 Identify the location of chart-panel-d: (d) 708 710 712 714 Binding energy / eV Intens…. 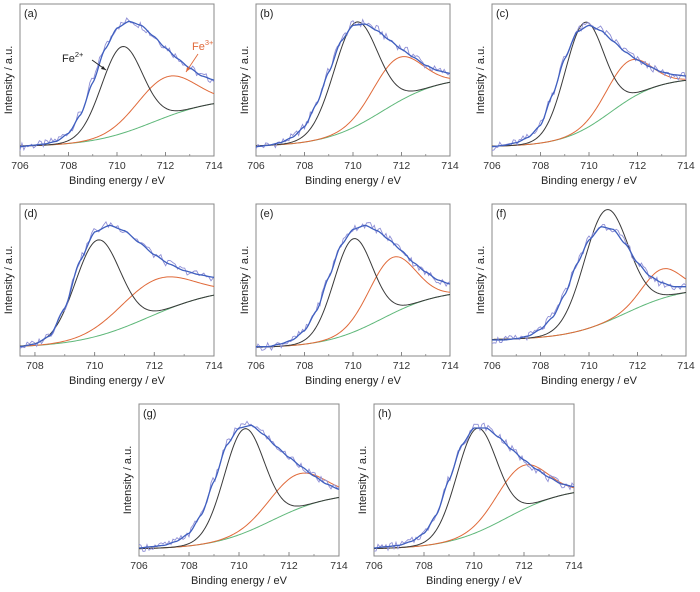
(113, 295).